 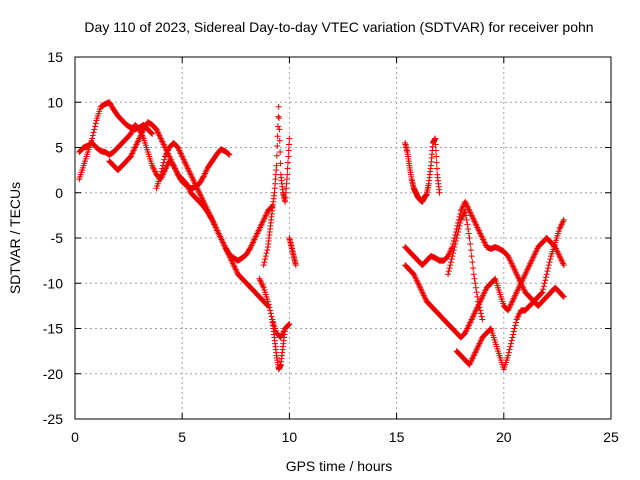 I want to click on y-axis-label: SDTVAR / TECUs, so click(x=15, y=238).